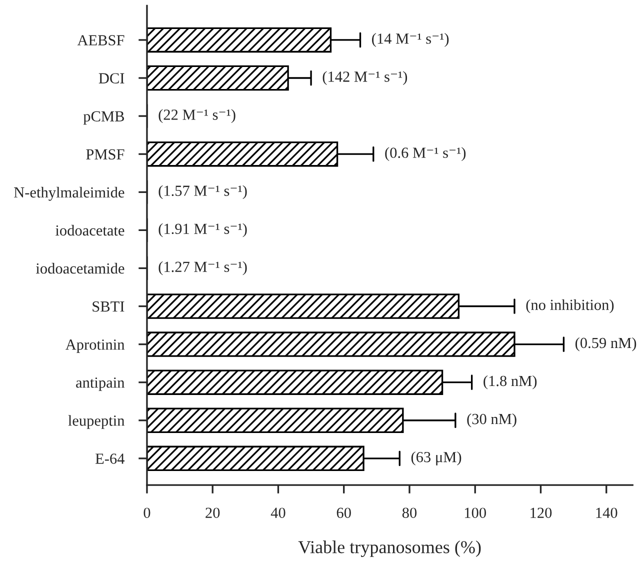 The image size is (639, 574). What do you see at coordinates (475, 513) in the screenshot?
I see `x-tick-label: 100` at bounding box center [475, 513].